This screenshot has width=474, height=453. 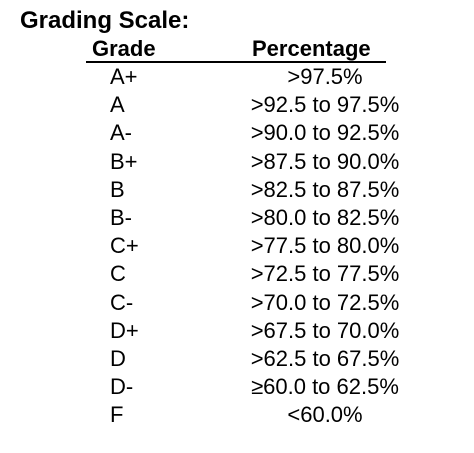 I want to click on table-row: D+ >67.5 to 70.0%, so click(x=237, y=331).